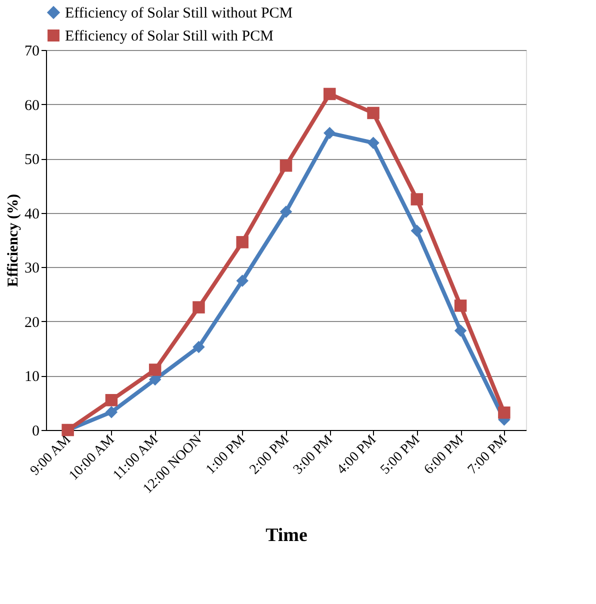 The height and width of the screenshot is (604, 596). Describe the element at coordinates (445, 455) in the screenshot. I see `x-tick-label: 6:00 PM` at that location.